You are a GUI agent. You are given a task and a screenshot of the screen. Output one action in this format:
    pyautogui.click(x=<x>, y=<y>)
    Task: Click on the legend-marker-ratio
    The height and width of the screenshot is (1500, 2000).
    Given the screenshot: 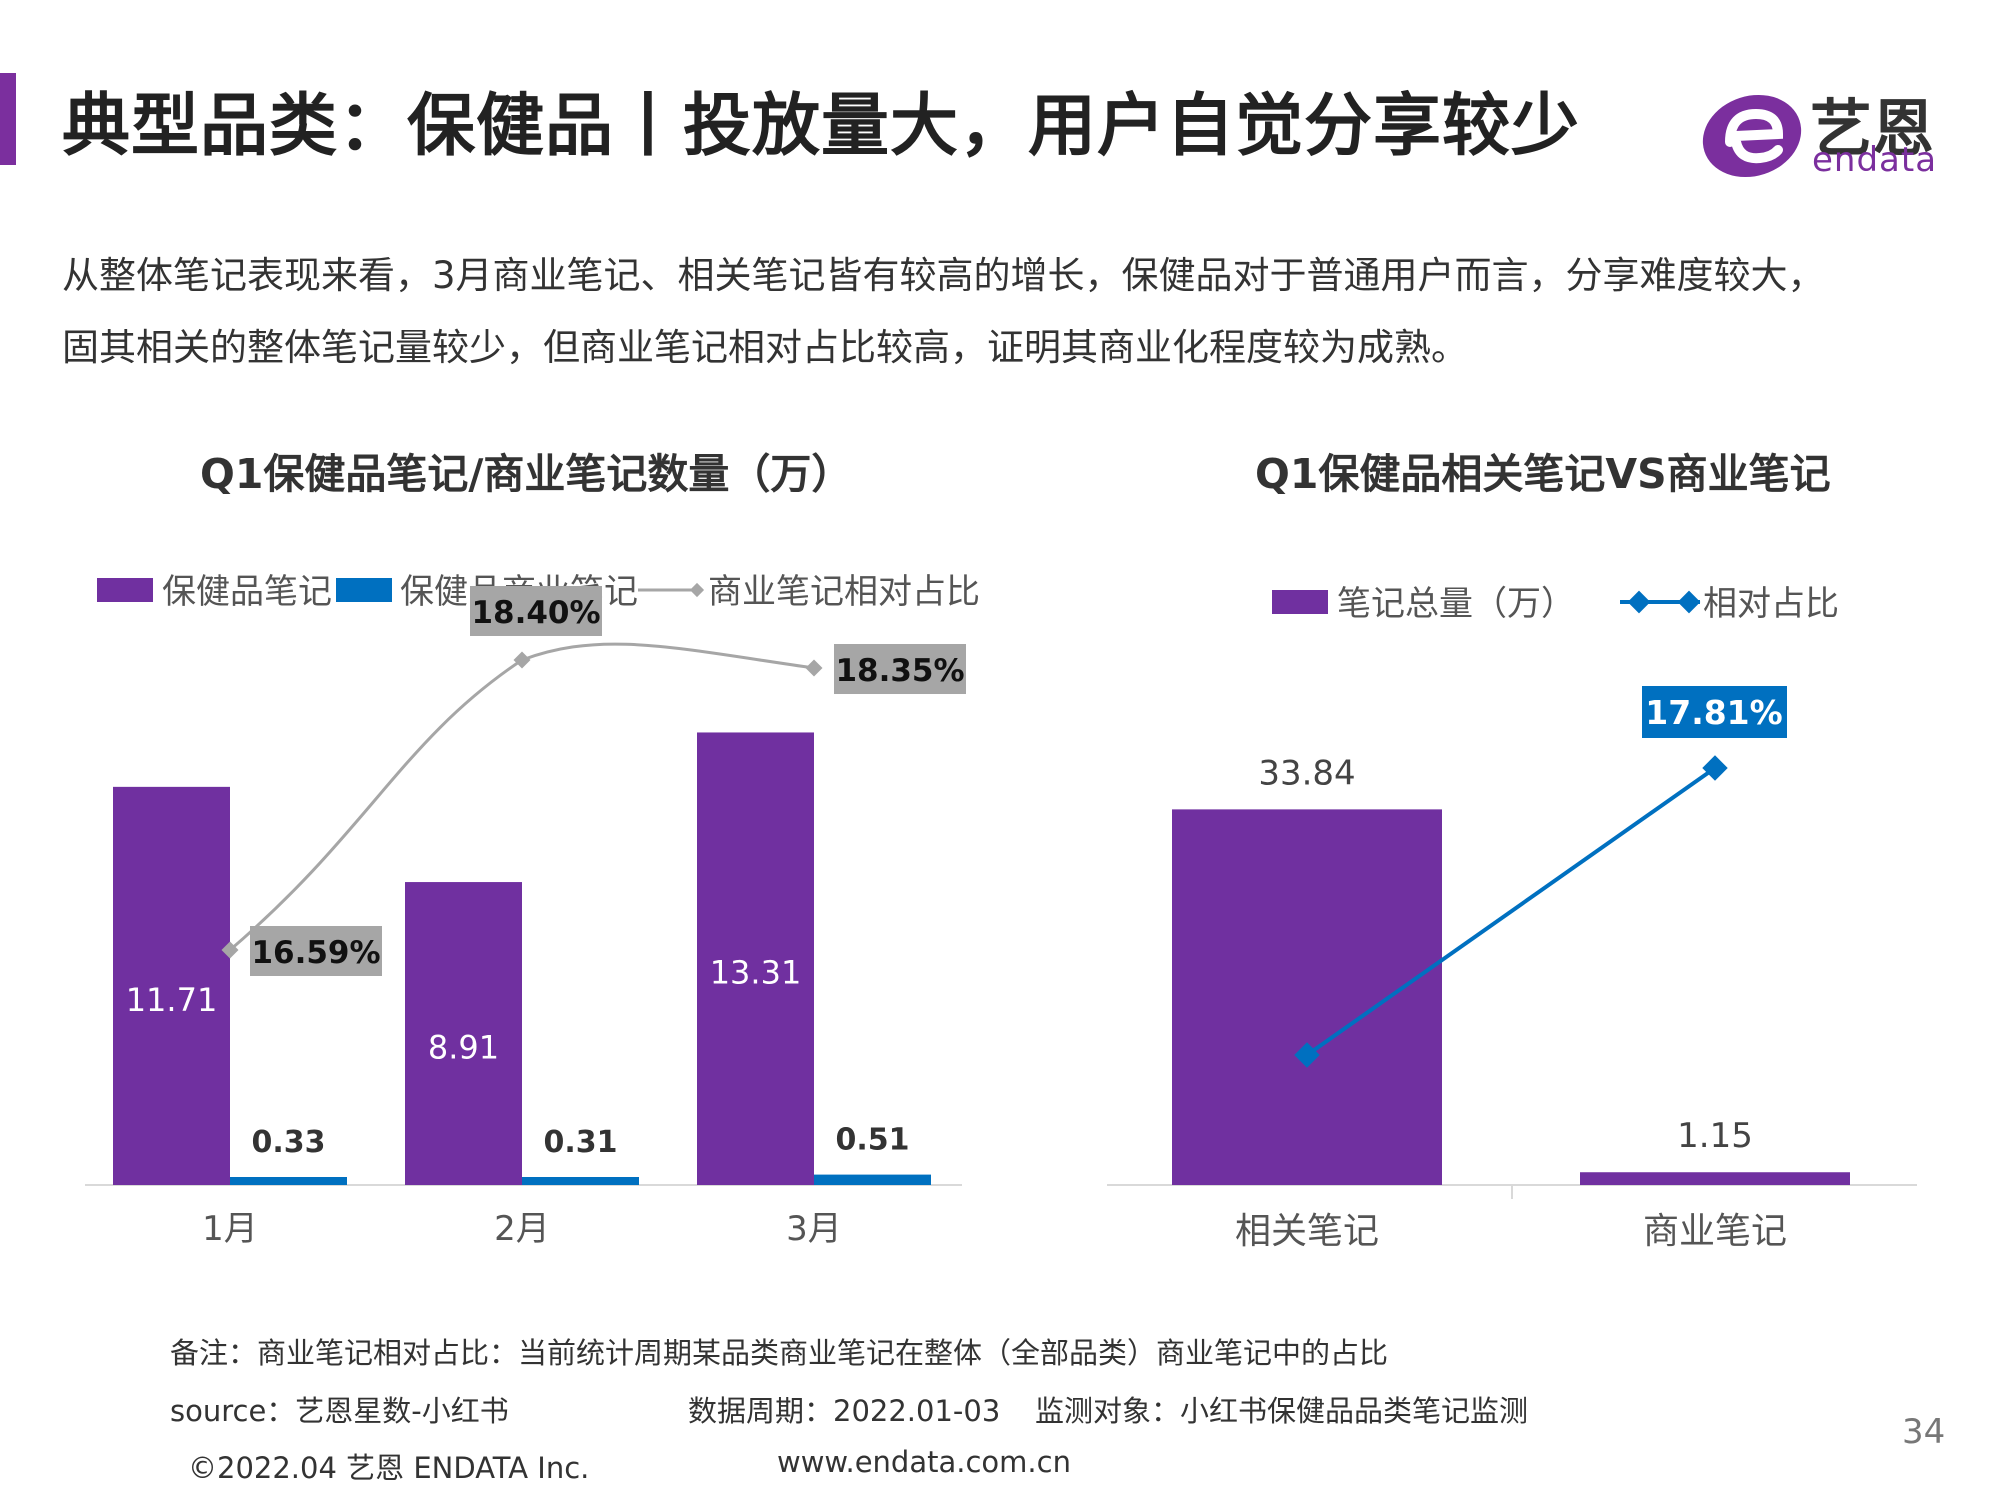 What is the action you would take?
    pyautogui.click(x=697, y=590)
    